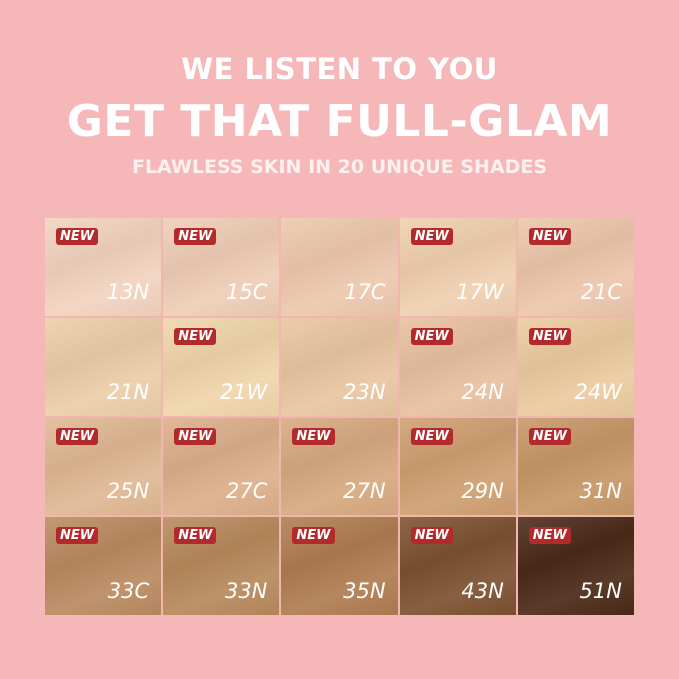 The height and width of the screenshot is (679, 679). I want to click on shade-name: 51N, so click(600, 591).